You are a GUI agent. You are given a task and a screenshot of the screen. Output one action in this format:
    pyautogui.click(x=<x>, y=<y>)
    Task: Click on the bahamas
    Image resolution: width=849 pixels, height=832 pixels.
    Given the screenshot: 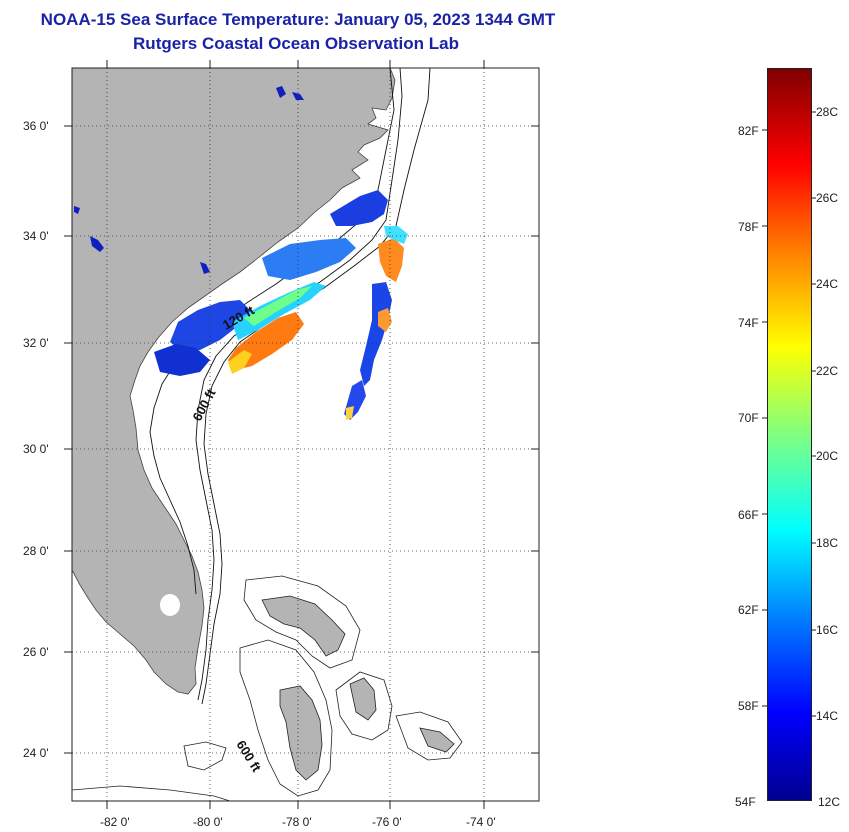 What is the action you would take?
    pyautogui.click(x=358, y=688)
    